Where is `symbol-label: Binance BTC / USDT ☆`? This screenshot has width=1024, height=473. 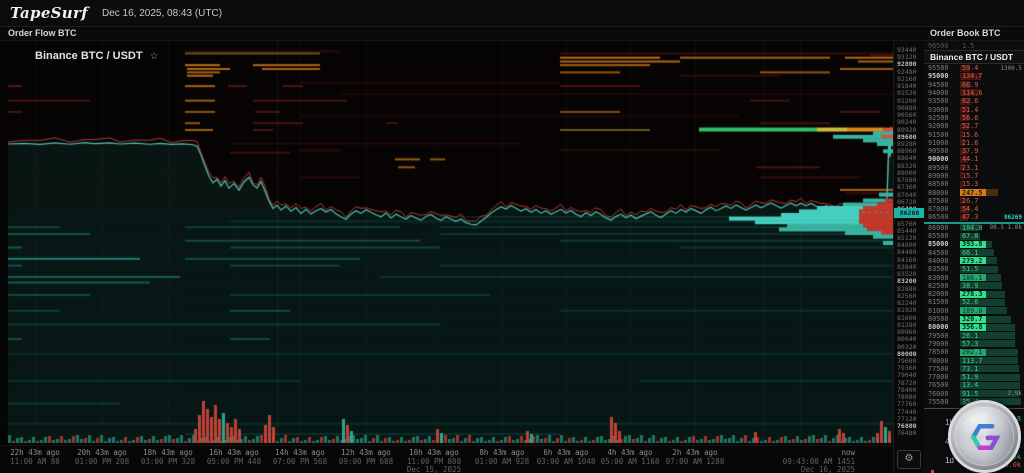
symbol-label: Binance BTC / USDT ☆ is located at coordinates (97, 56).